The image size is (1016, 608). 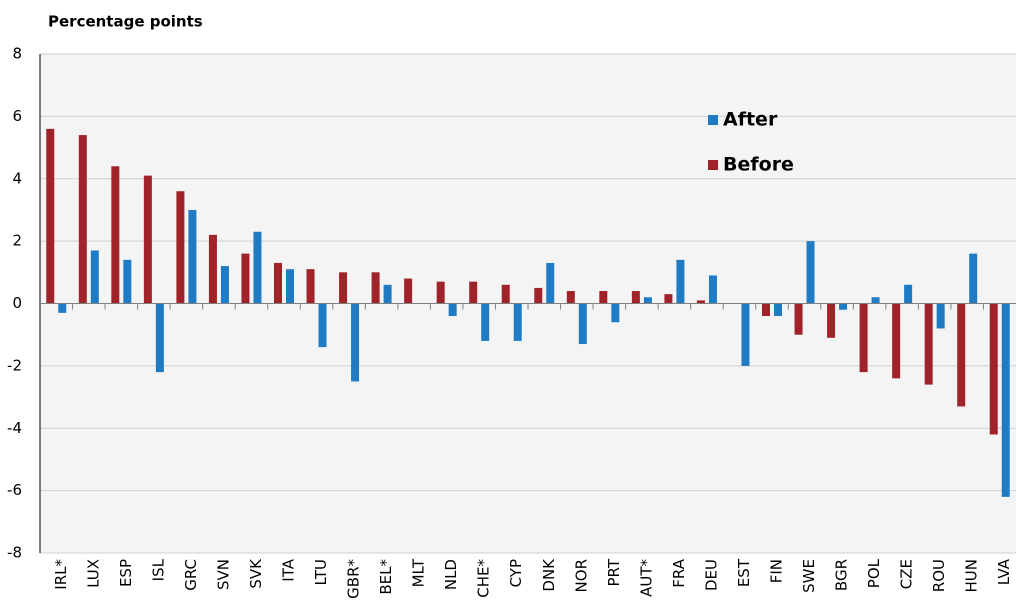 What do you see at coordinates (419, 572) in the screenshot?
I see `x-tick-label: MLT` at bounding box center [419, 572].